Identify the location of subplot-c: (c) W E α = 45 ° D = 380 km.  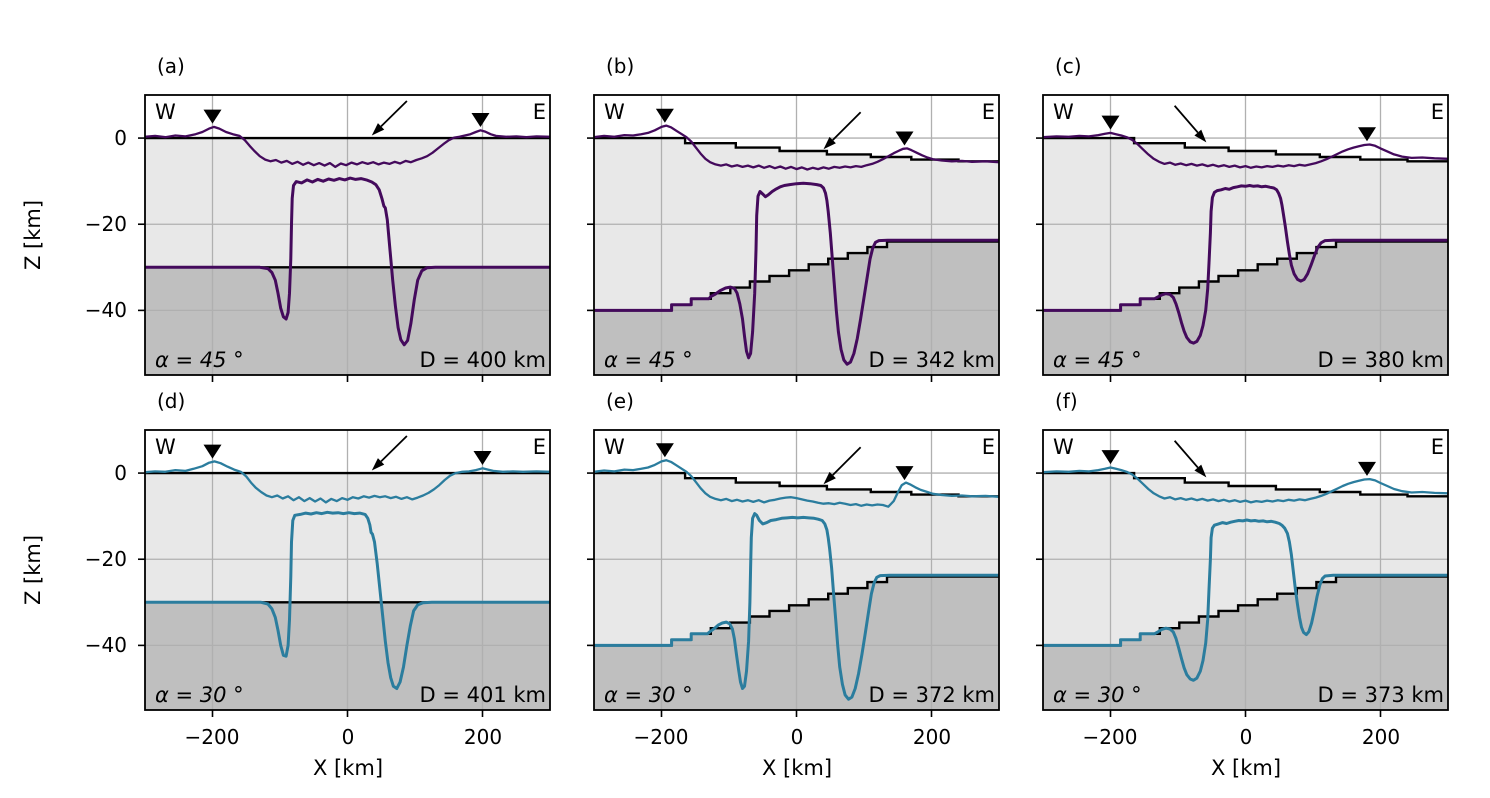
(1245, 220).